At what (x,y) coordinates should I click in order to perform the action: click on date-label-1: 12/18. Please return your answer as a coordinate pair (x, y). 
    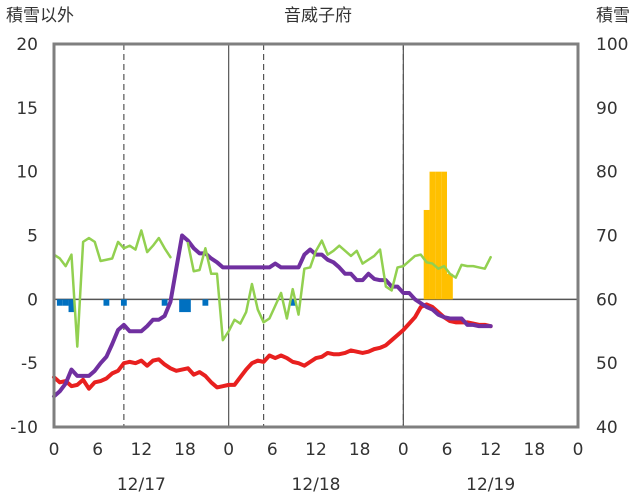
    Looking at the image, I should click on (316, 485).